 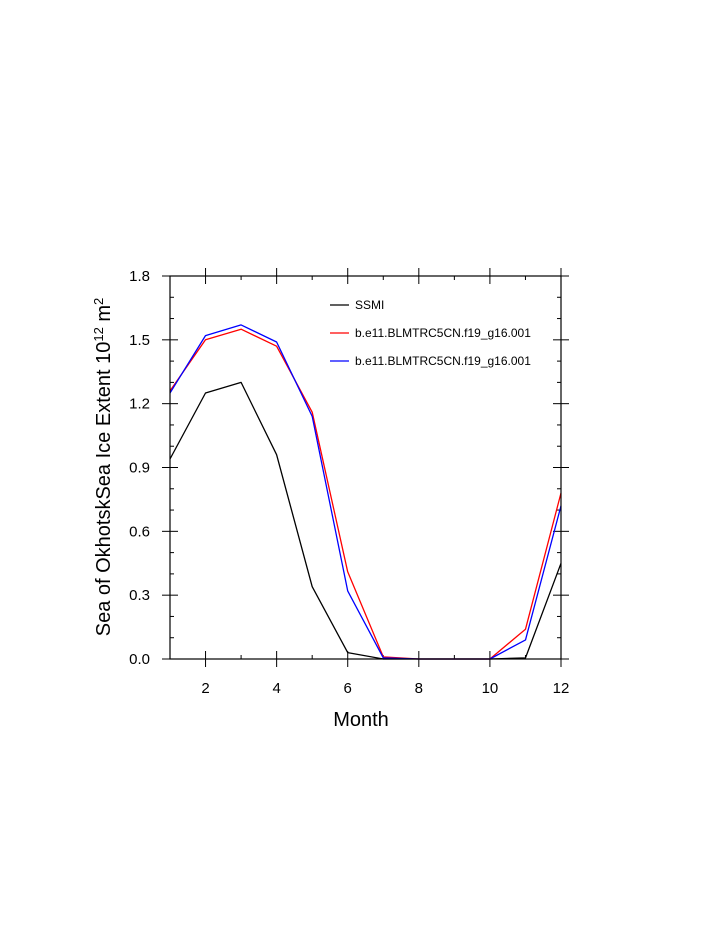 What do you see at coordinates (139, 595) in the screenshot?
I see `y-tick-label: 0.3` at bounding box center [139, 595].